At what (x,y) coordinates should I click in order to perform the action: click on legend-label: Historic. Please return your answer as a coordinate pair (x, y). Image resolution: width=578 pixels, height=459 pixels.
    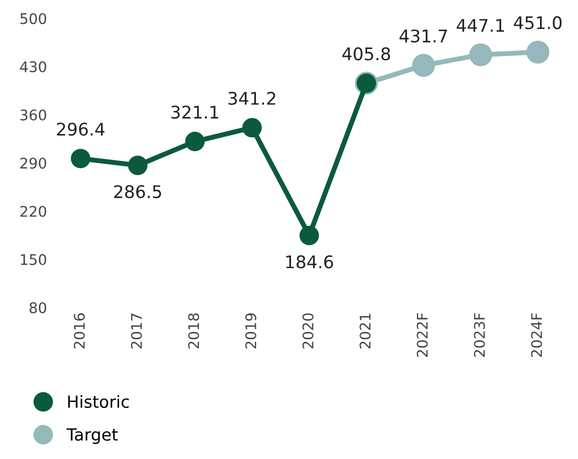
    Looking at the image, I should click on (98, 401).